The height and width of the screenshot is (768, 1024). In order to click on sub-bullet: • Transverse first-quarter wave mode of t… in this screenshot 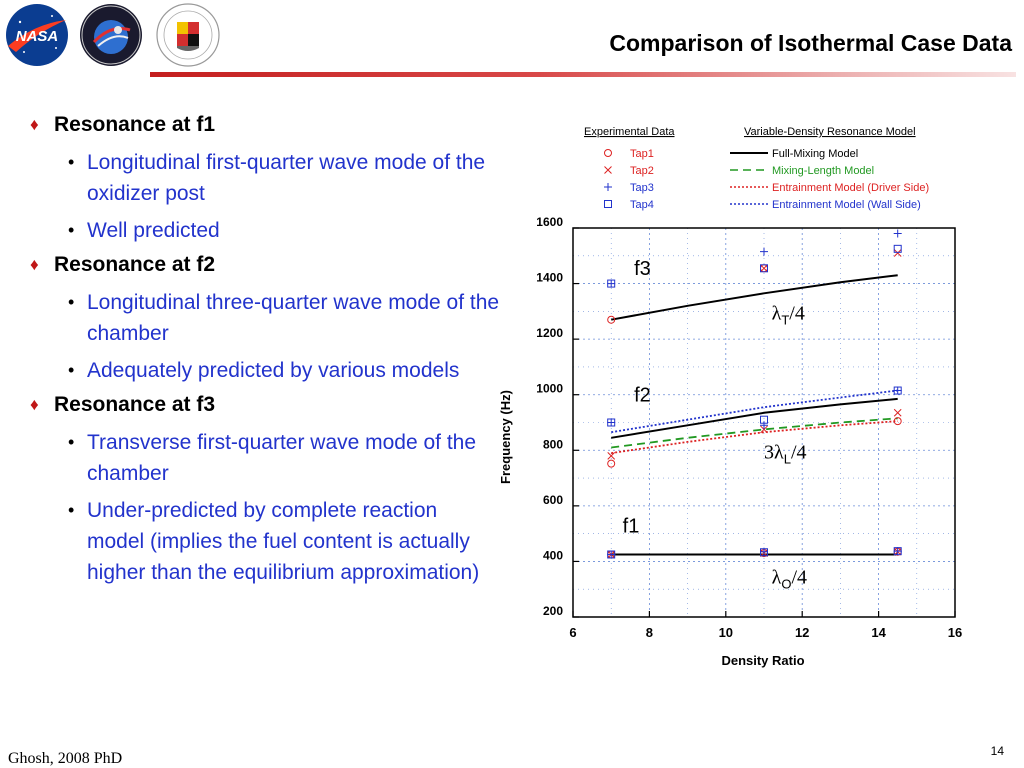, I will do `click(265, 458)`.